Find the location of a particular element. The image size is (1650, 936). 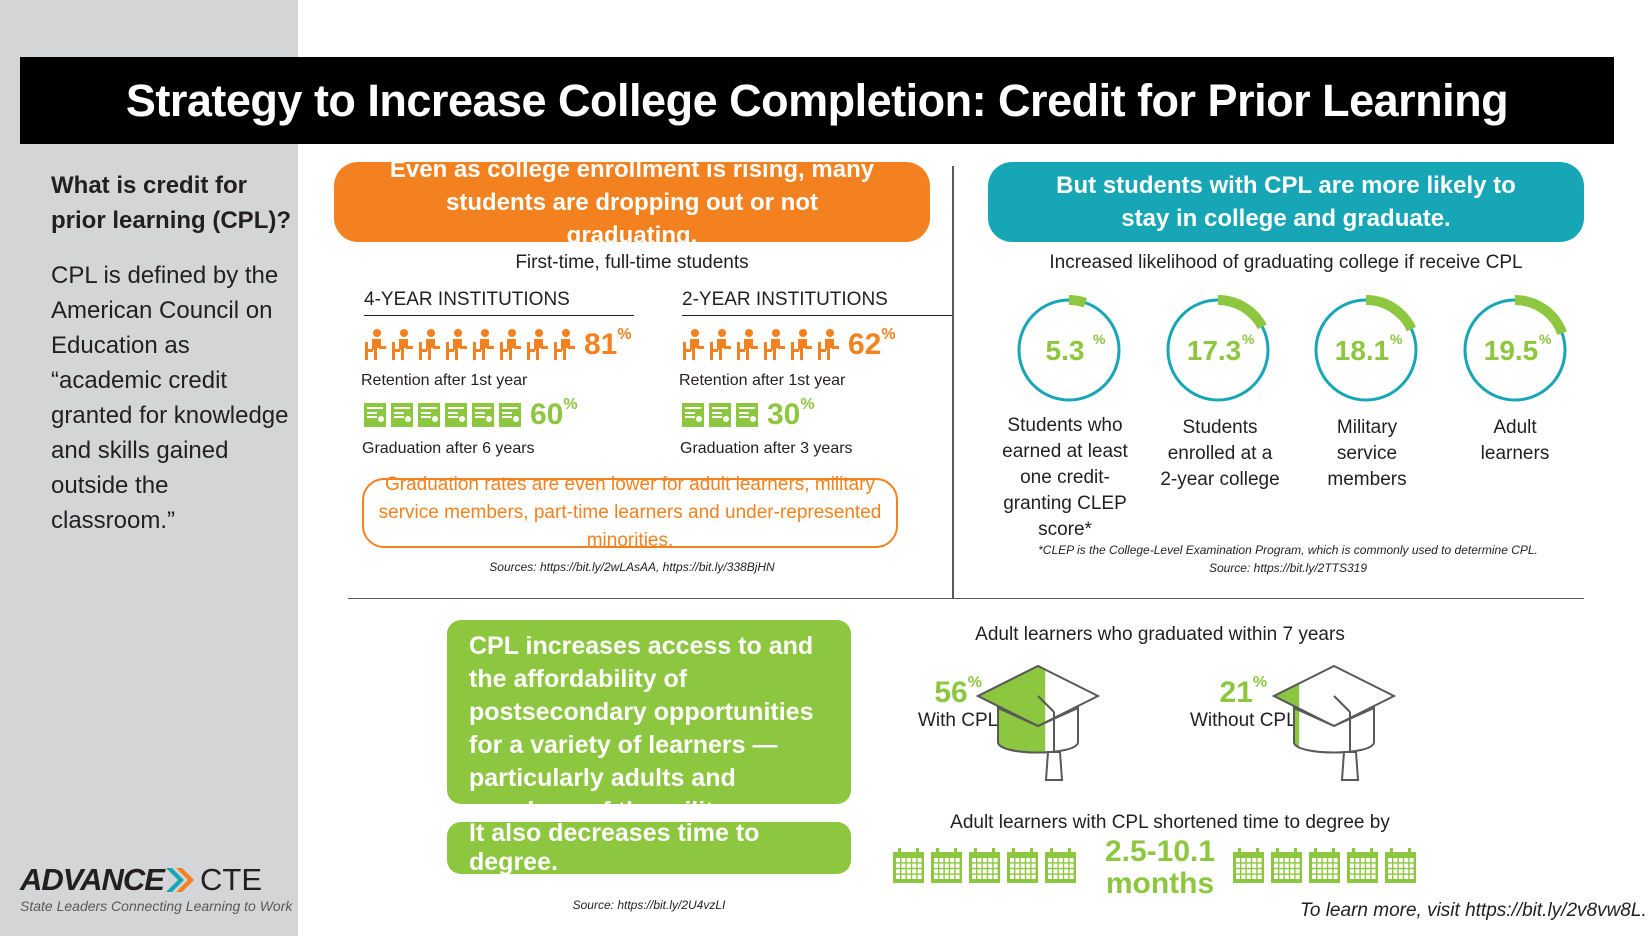

four-year-retention-label: Retention after 1st year is located at coordinates (444, 380).